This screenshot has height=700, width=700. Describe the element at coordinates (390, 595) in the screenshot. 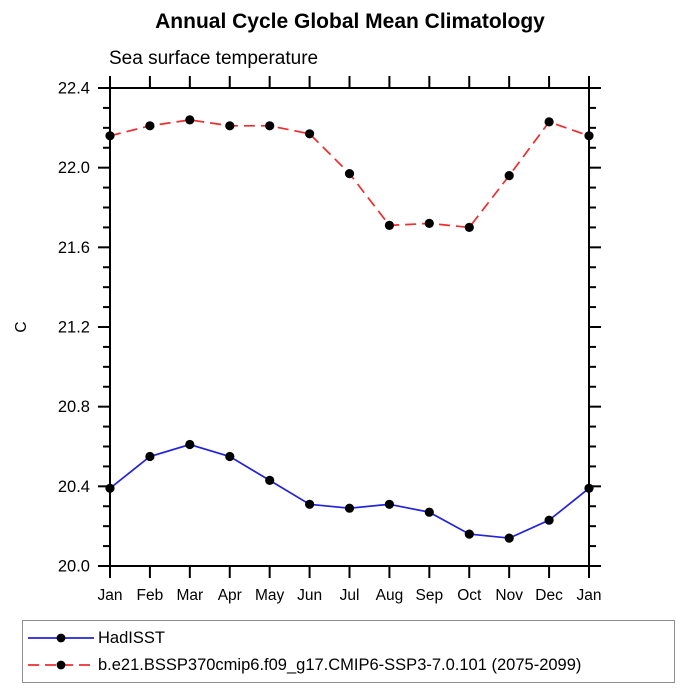

I see `x-tick-label: Aug` at that location.